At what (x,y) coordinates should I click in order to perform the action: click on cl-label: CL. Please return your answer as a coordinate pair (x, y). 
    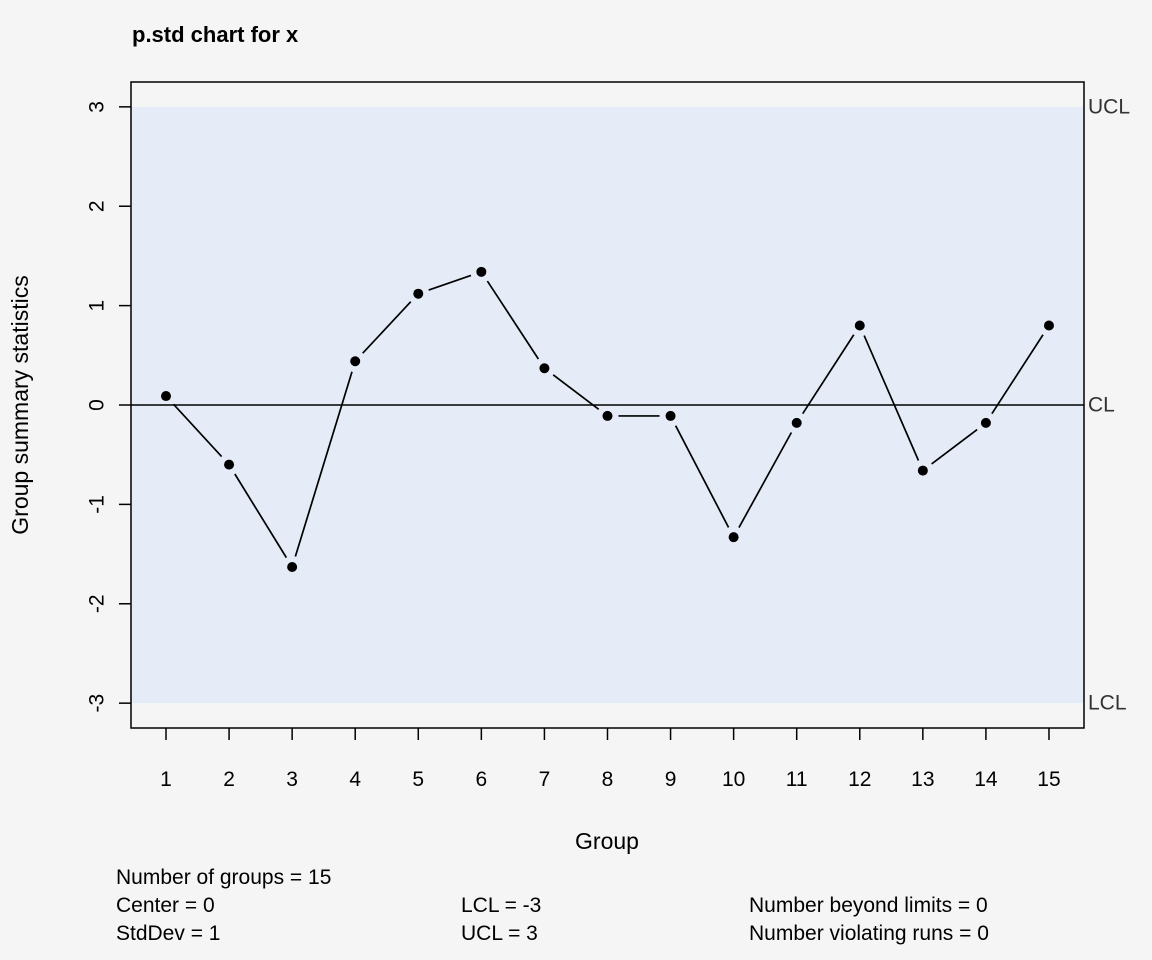
    Looking at the image, I should click on (1101, 405).